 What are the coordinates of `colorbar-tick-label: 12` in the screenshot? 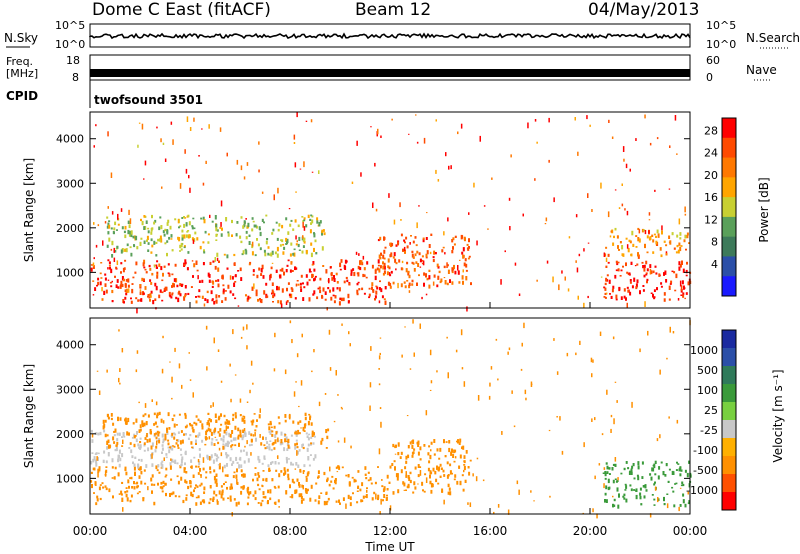 It's located at (711, 219).